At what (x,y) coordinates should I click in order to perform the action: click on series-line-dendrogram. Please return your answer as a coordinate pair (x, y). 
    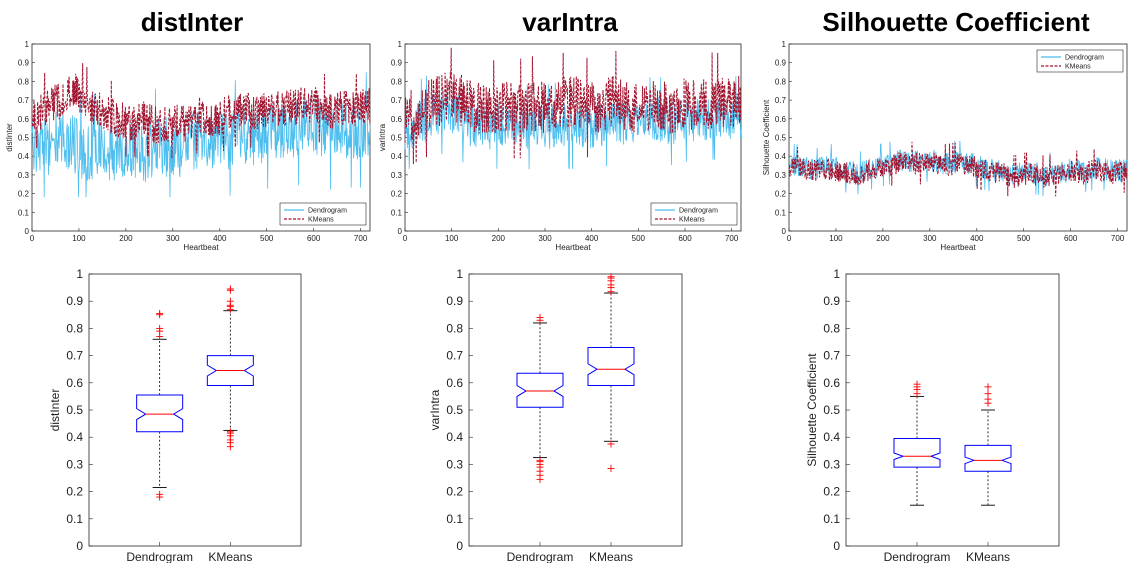
    Looking at the image, I should click on (201, 135).